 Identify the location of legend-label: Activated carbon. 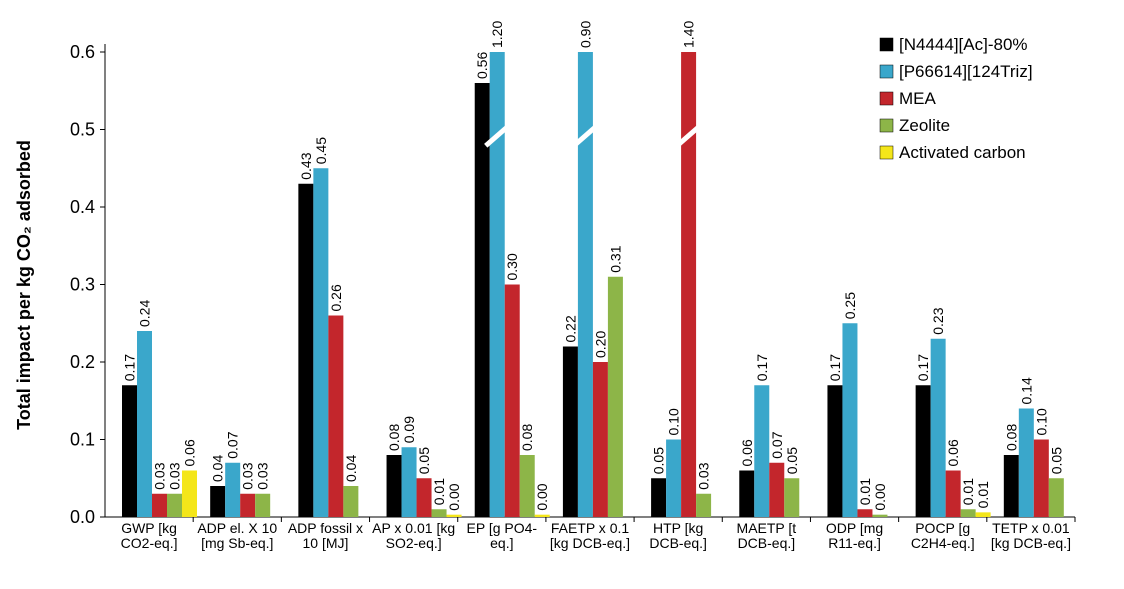
(962, 152).